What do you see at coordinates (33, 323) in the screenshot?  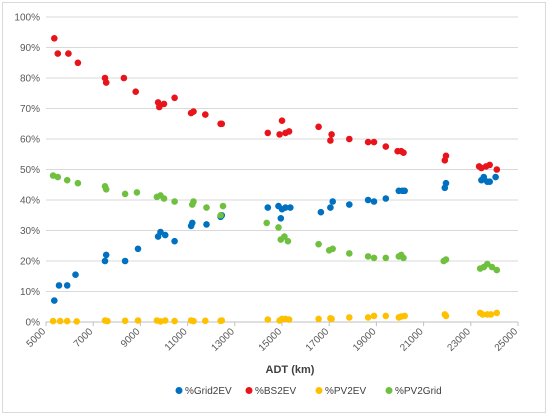 I see `y-tick-label: 0%` at bounding box center [33, 323].